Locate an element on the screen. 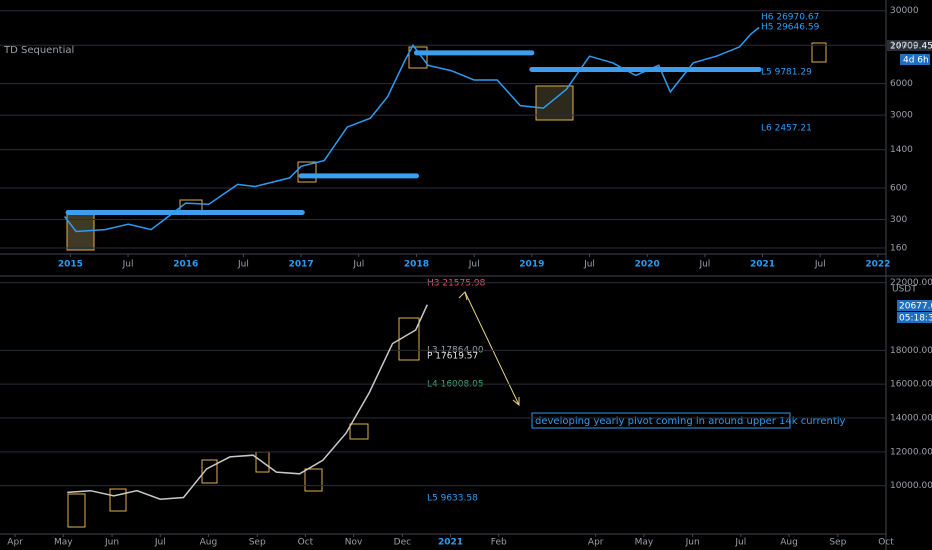 Image resolution: width=932 pixels, height=550 pixels. x-tick-label: 2015 is located at coordinates (70, 265).